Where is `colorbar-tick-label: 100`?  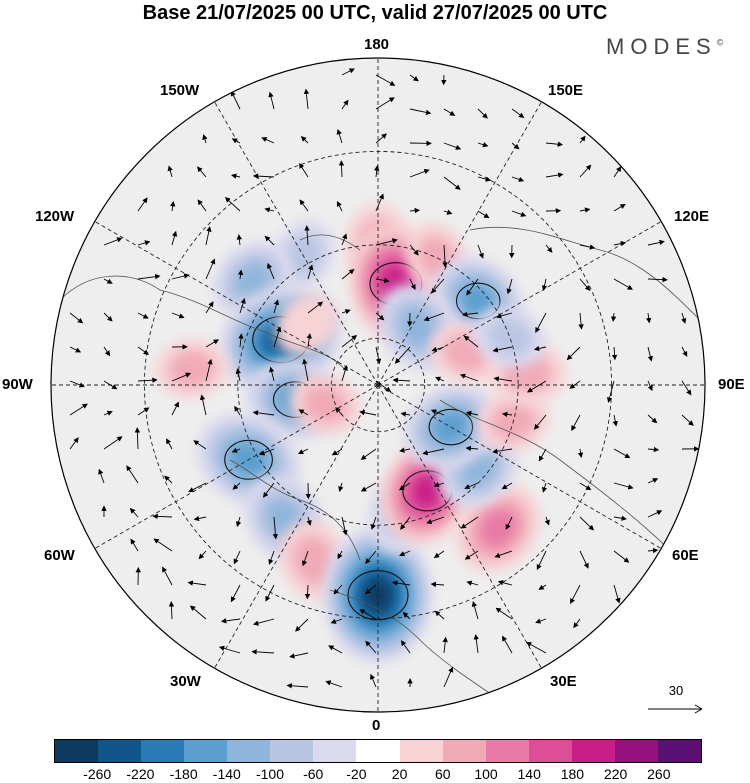 colorbar-tick-label: 100 is located at coordinates (486, 774).